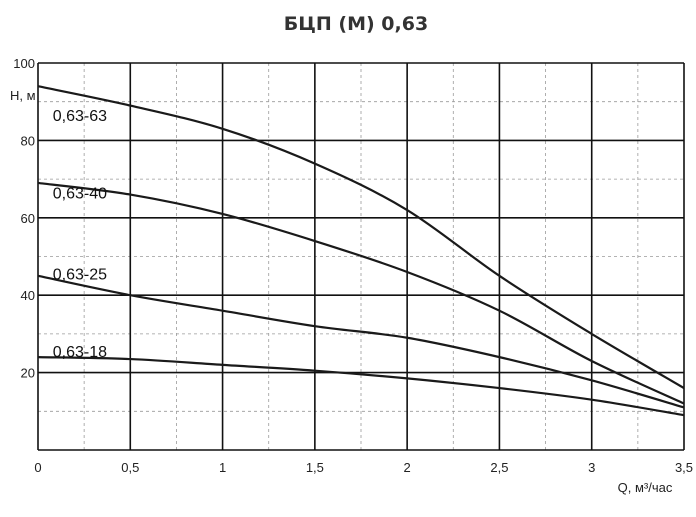 The width and height of the screenshot is (696, 517). What do you see at coordinates (591, 467) in the screenshot?
I see `x-tick-label: 3` at bounding box center [591, 467].